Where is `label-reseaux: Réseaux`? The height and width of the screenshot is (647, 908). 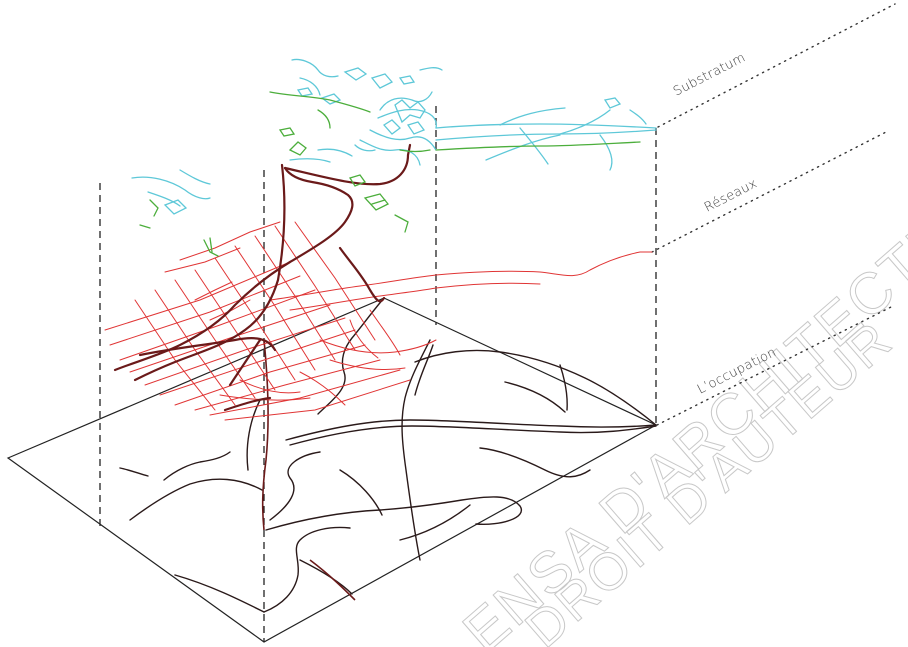 label-reseaux: Réseaux is located at coordinates (731, 195).